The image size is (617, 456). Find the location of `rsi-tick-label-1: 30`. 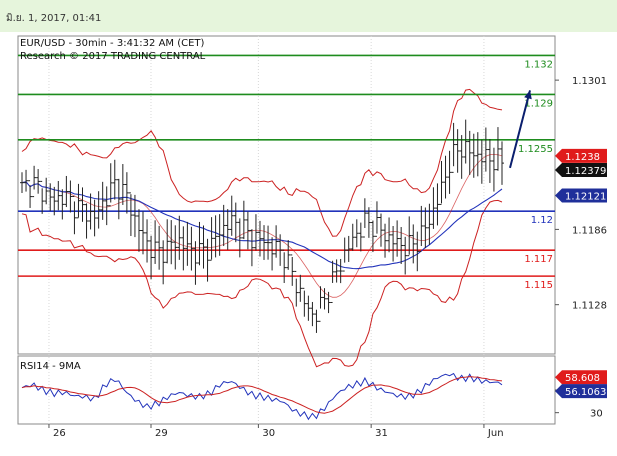

rsi-tick-label-1: 30 is located at coordinates (596, 414).